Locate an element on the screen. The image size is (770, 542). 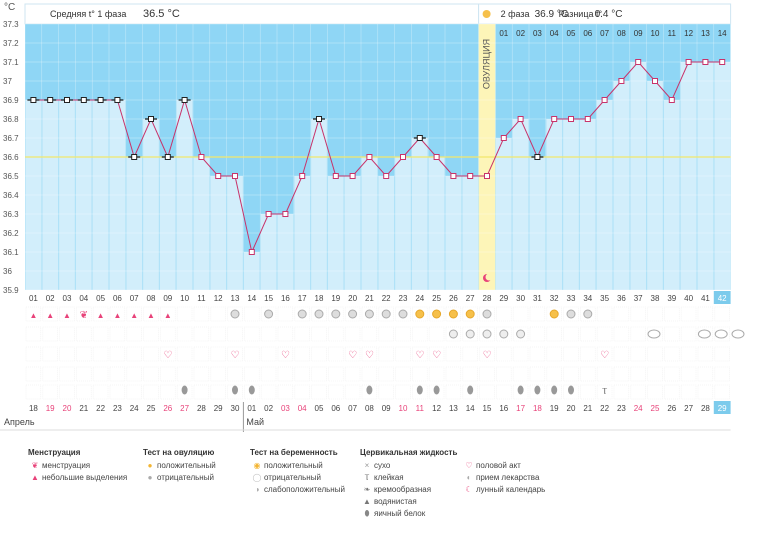
legend-item: менструация is located at coordinates (66, 465).